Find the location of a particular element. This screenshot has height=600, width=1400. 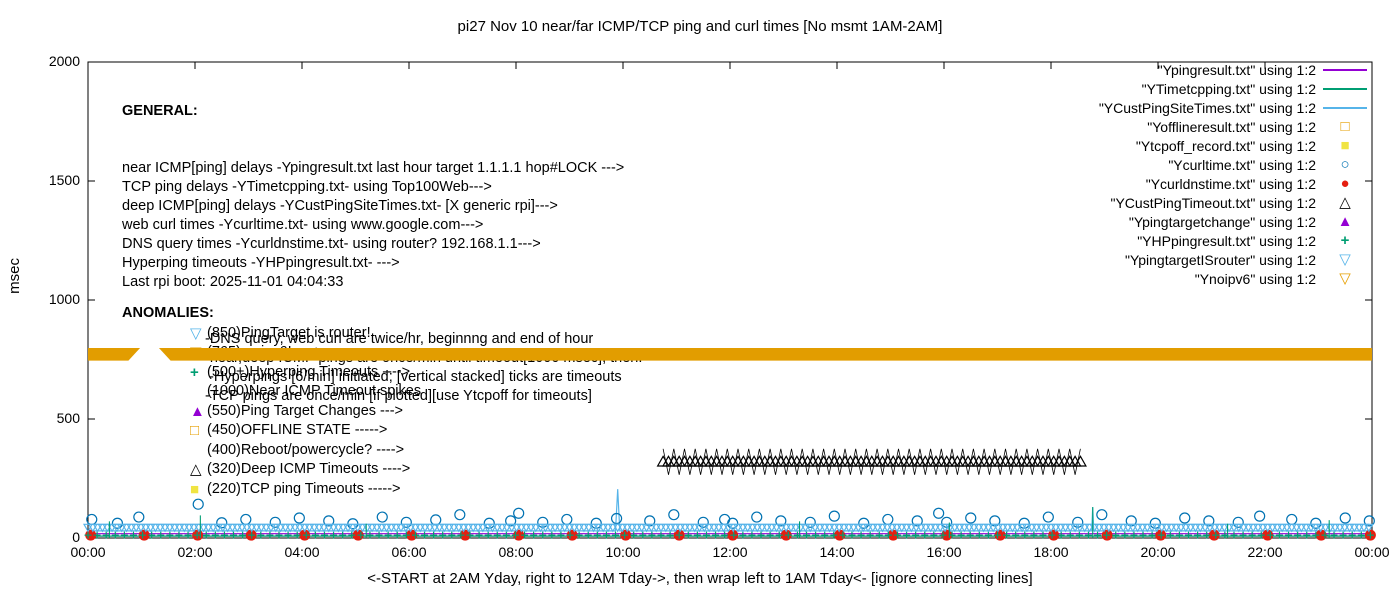

legend-item: "Yofflineresult.txt" using 1:2 □ is located at coordinates (1236, 126).